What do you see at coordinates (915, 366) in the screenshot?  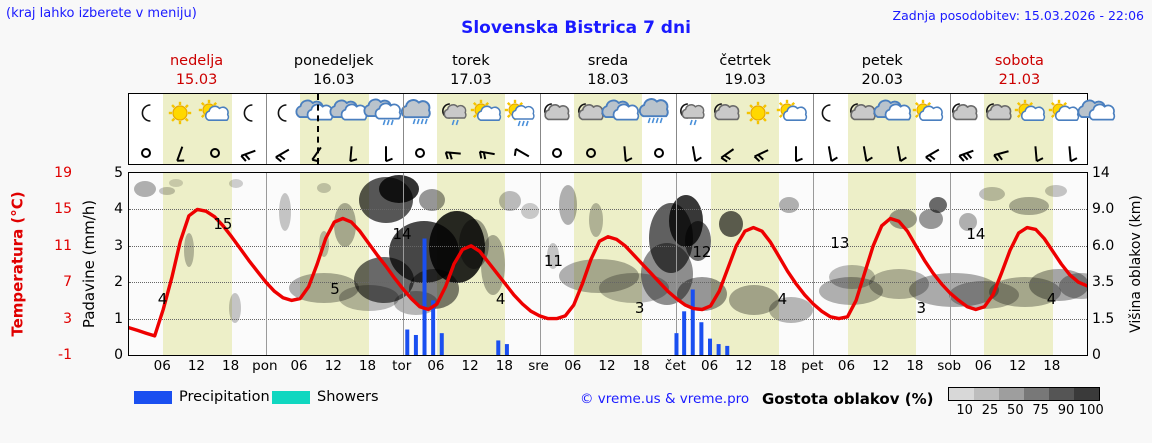 I see `x-tick-label-22: 18` at bounding box center [915, 366].